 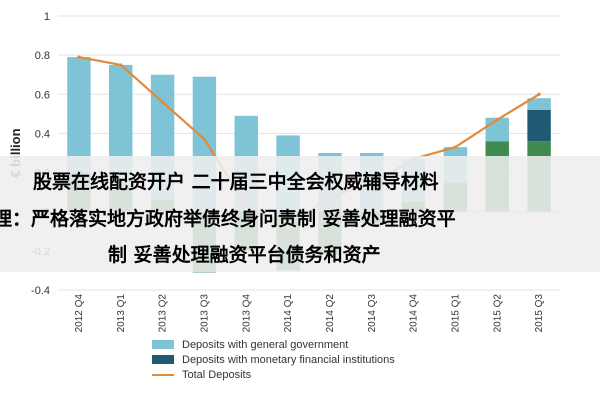 I want to click on x-tick-label: 2014 Q4, so click(x=414, y=313).